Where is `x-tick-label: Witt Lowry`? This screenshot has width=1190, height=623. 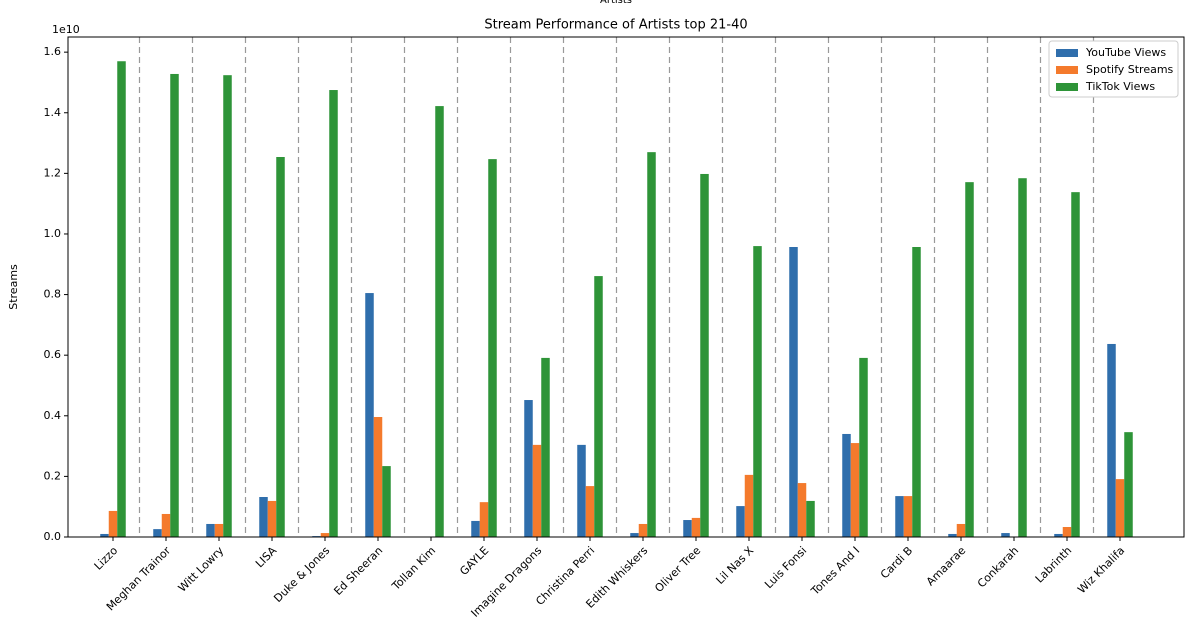 x-tick-label: Witt Lowry is located at coordinates (201, 569).